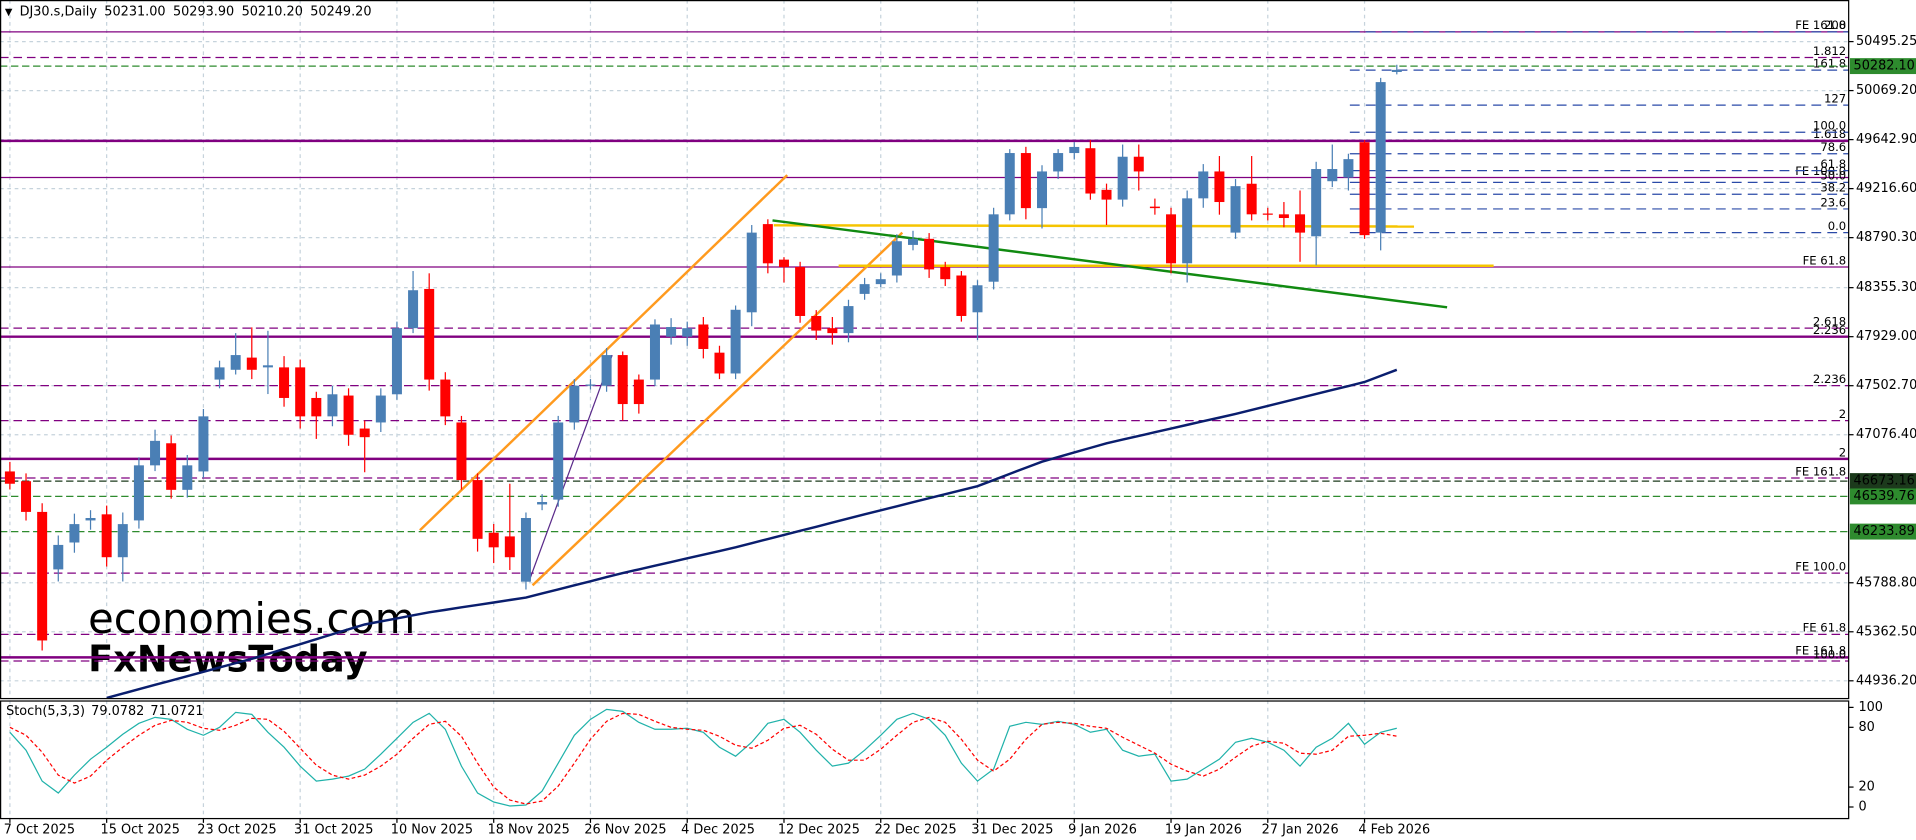  What do you see at coordinates (9, 12) in the screenshot?
I see `menu-arrow: ▼` at bounding box center [9, 12].